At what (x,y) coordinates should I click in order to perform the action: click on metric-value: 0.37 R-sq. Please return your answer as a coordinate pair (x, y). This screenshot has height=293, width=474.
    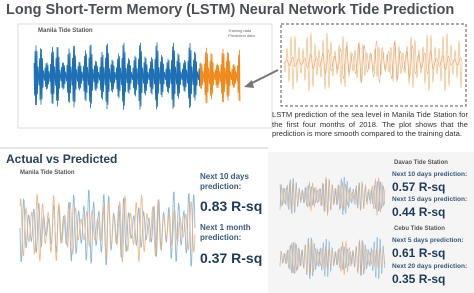
    Looking at the image, I should click on (231, 258).